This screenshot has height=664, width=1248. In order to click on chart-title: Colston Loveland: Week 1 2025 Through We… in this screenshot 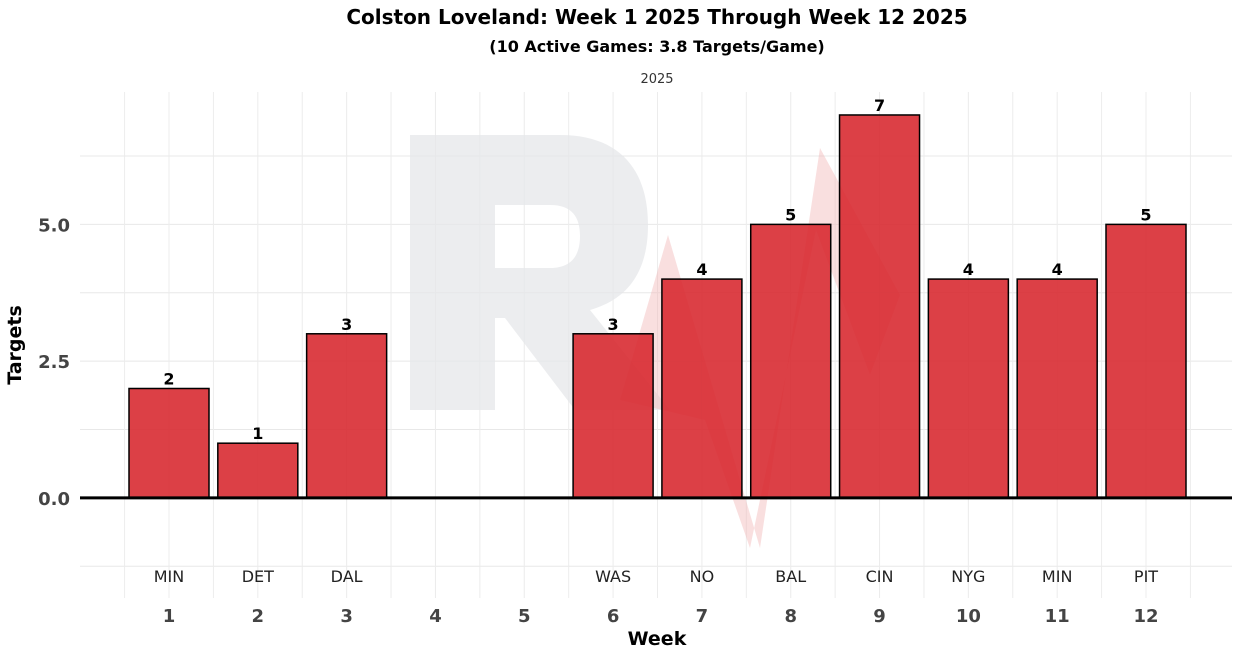, I will do `click(656, 17)`.